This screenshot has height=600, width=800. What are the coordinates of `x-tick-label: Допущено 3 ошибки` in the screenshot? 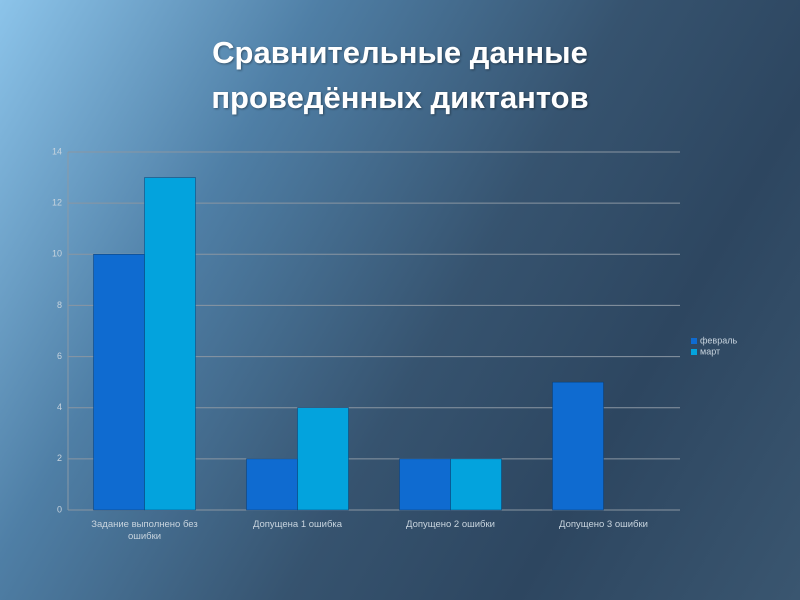 It's located at (603, 524).